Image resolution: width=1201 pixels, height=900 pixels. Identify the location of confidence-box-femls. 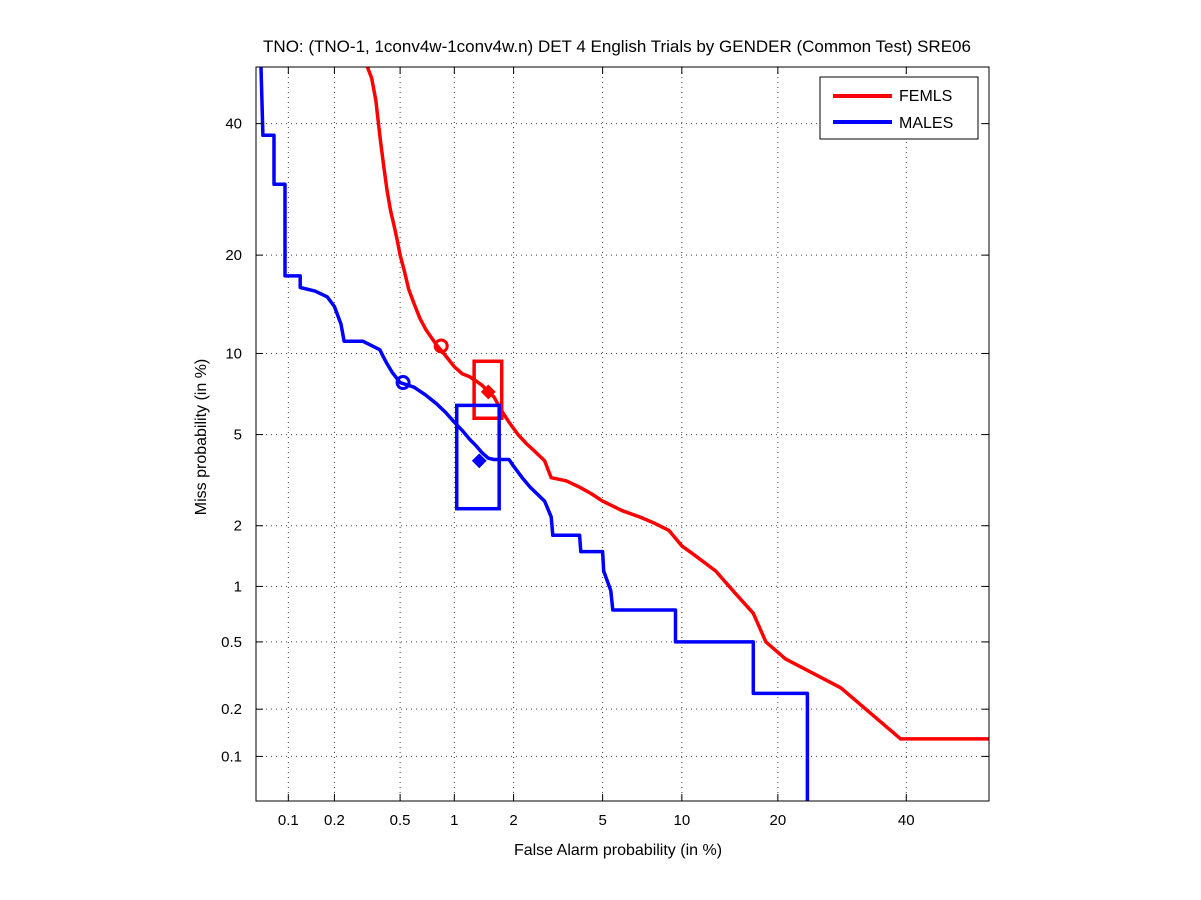
(488, 390).